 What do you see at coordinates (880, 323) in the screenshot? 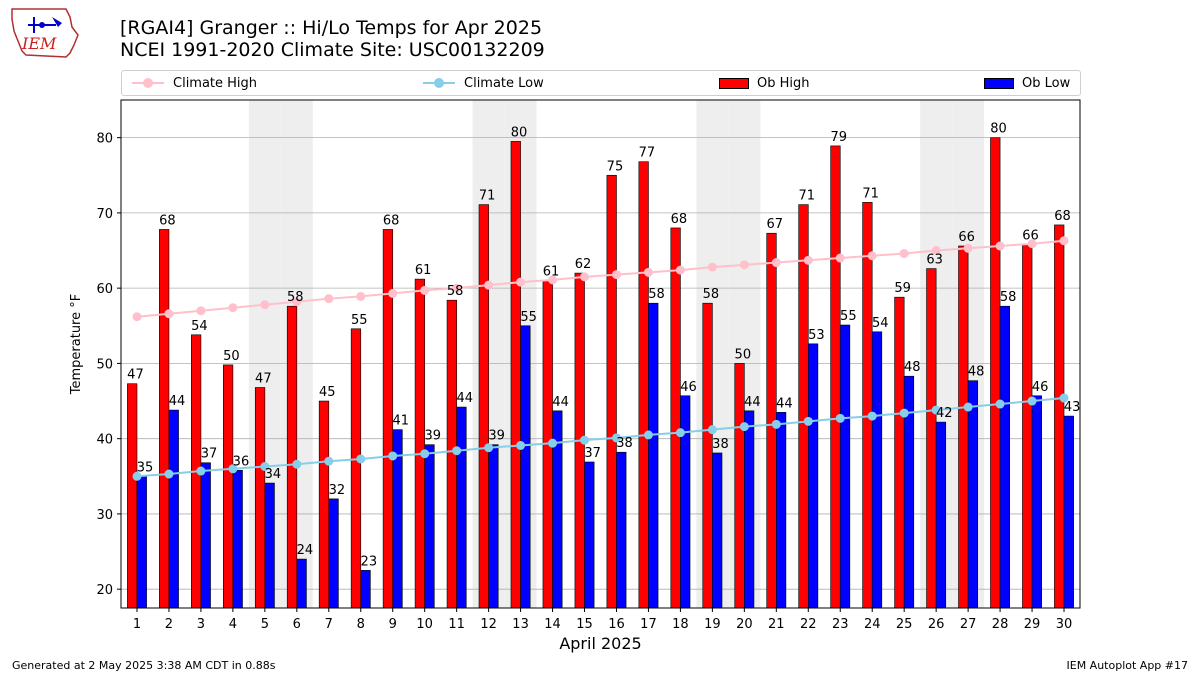
I see `ob-low-label-24: 54` at bounding box center [880, 323].